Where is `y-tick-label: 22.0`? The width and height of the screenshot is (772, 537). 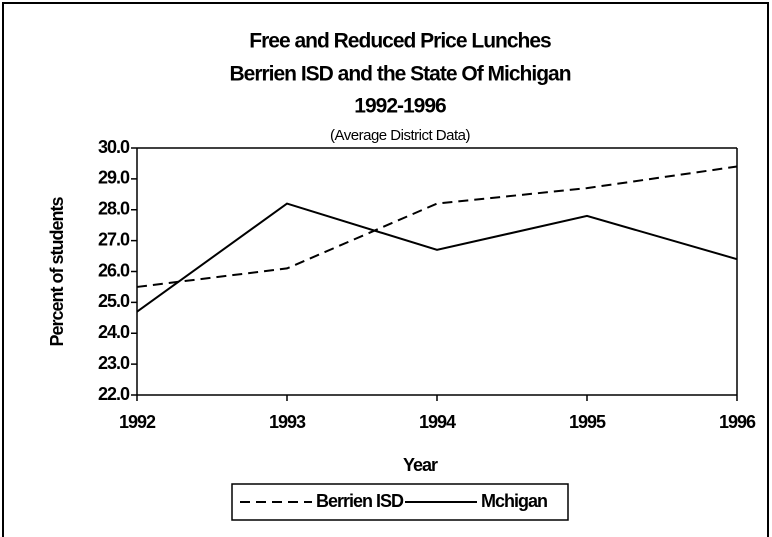
y-tick-label: 22.0 is located at coordinates (114, 394).